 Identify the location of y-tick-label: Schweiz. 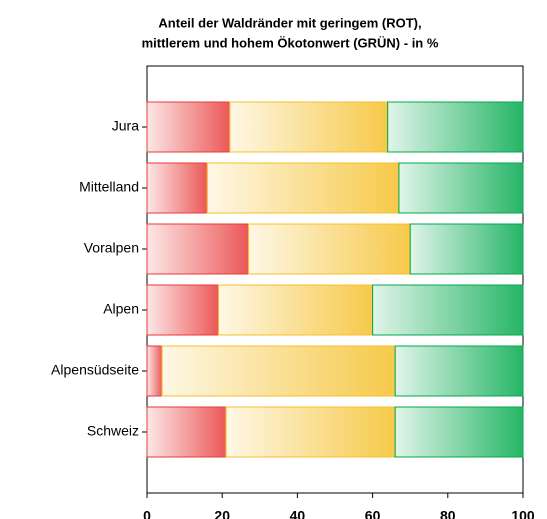
(113, 431).